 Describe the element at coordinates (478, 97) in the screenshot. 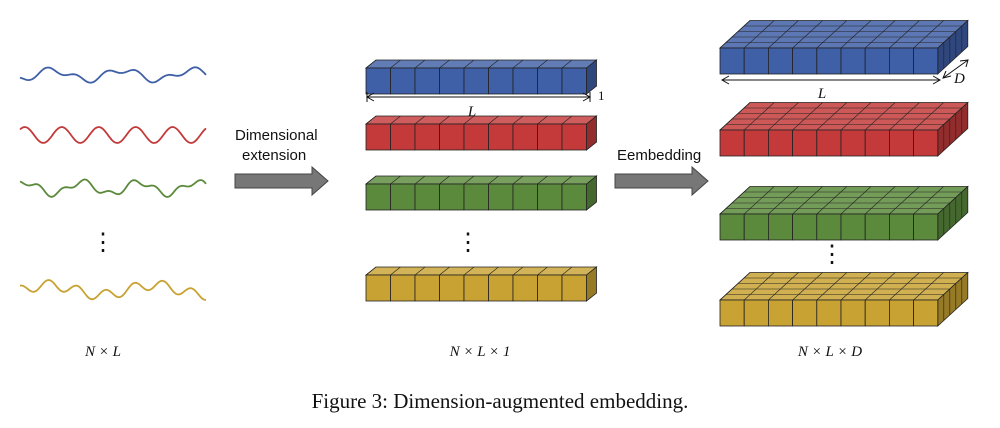

I see `length-marker` at that location.